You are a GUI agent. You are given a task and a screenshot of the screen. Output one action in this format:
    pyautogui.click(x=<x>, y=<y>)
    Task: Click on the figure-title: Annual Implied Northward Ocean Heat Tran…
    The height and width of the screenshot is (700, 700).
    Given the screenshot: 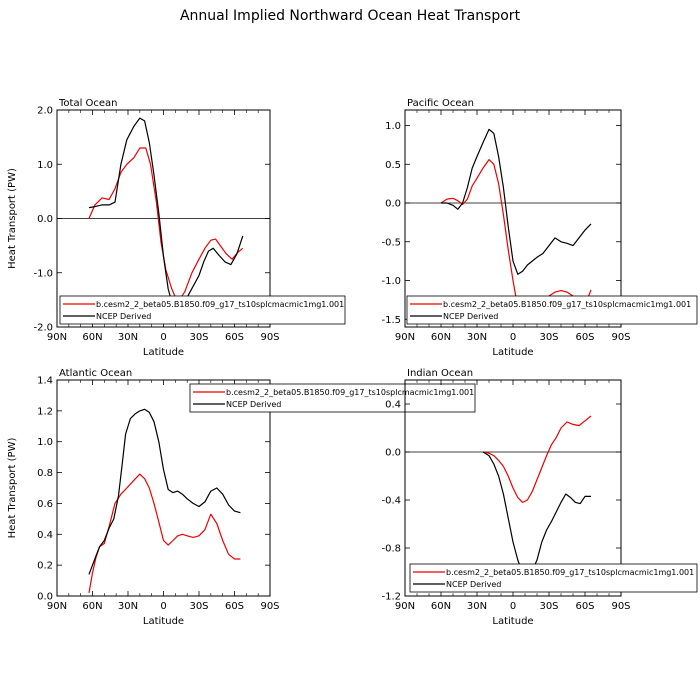 What is the action you would take?
    pyautogui.click(x=350, y=16)
    